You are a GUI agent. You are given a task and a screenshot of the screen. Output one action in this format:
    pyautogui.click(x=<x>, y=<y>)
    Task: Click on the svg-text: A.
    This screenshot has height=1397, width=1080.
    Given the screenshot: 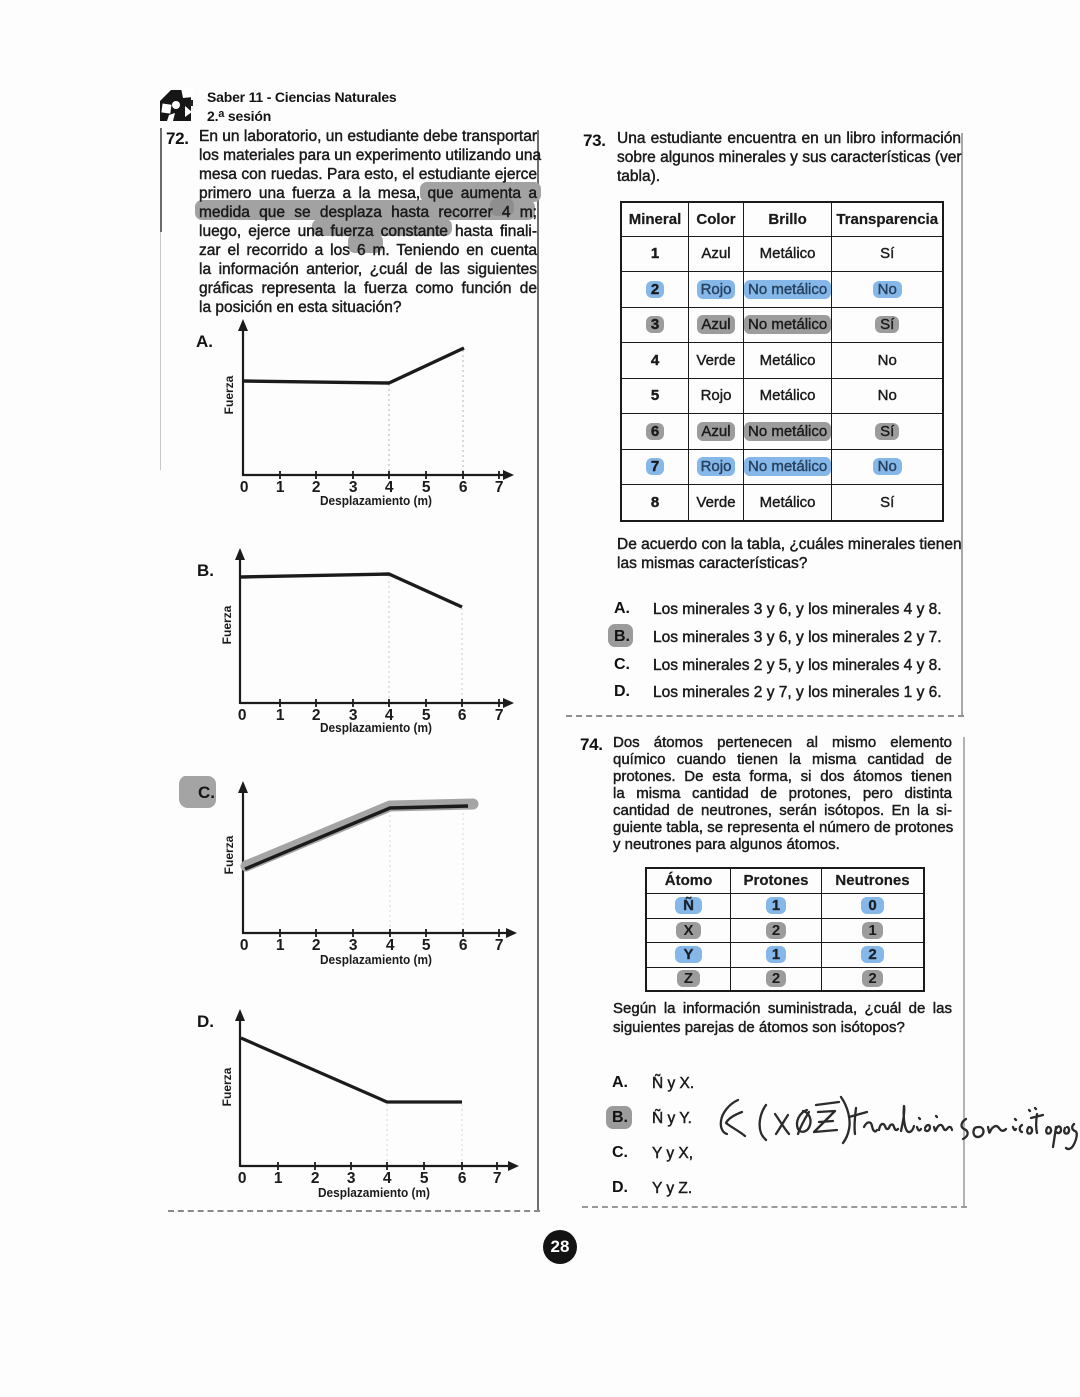 What is the action you would take?
    pyautogui.click(x=204, y=341)
    